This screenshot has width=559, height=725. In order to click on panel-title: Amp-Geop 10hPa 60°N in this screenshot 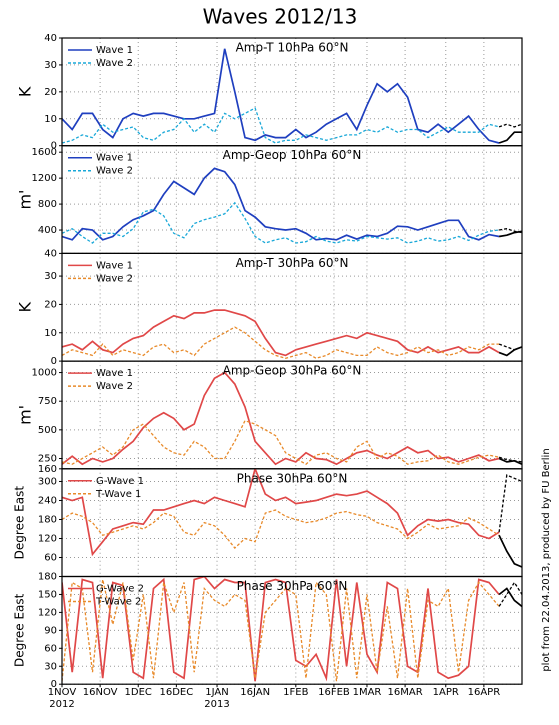, I will do `click(292, 155)`.